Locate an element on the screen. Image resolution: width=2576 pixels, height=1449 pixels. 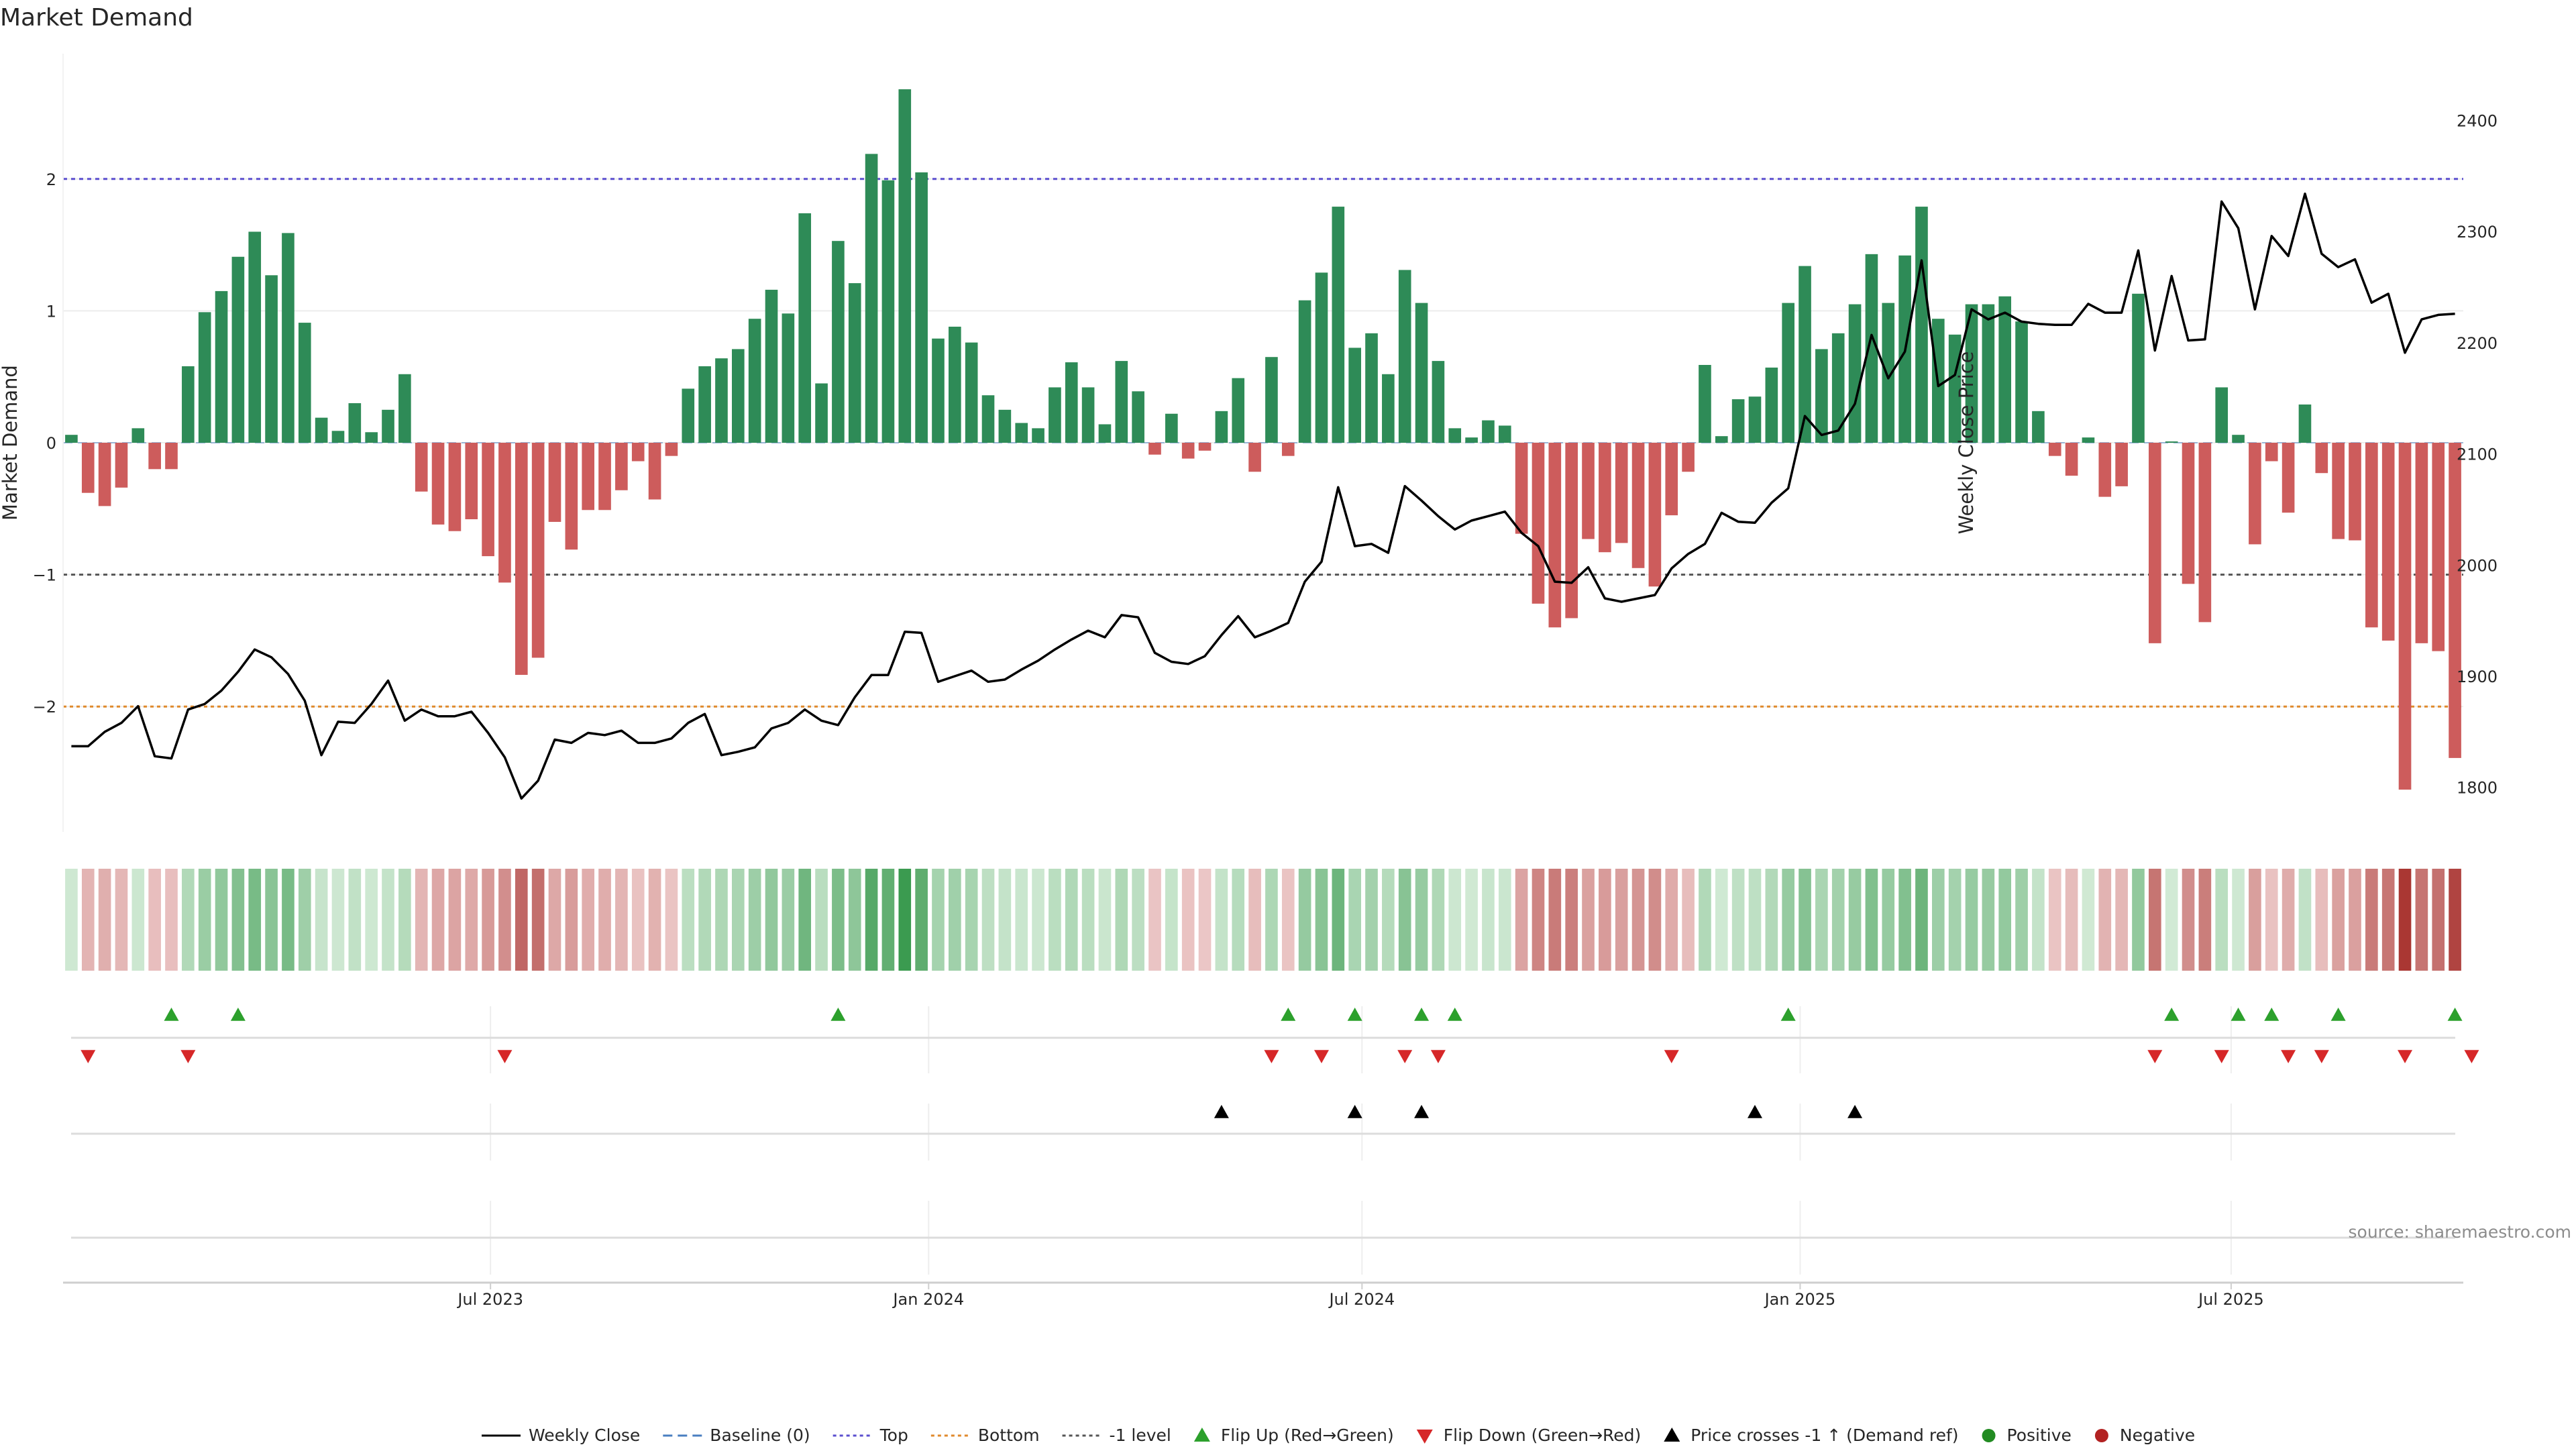
right-tick-label: 1800 is located at coordinates (2477, 788).